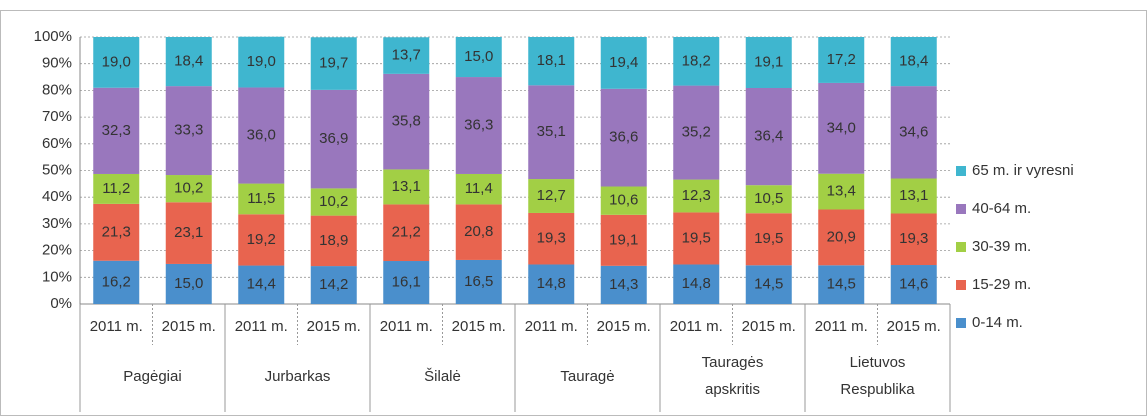 Image resolution: width=1147 pixels, height=416 pixels. Describe the element at coordinates (841, 127) in the screenshot. I see `data-label: 34,0` at that location.